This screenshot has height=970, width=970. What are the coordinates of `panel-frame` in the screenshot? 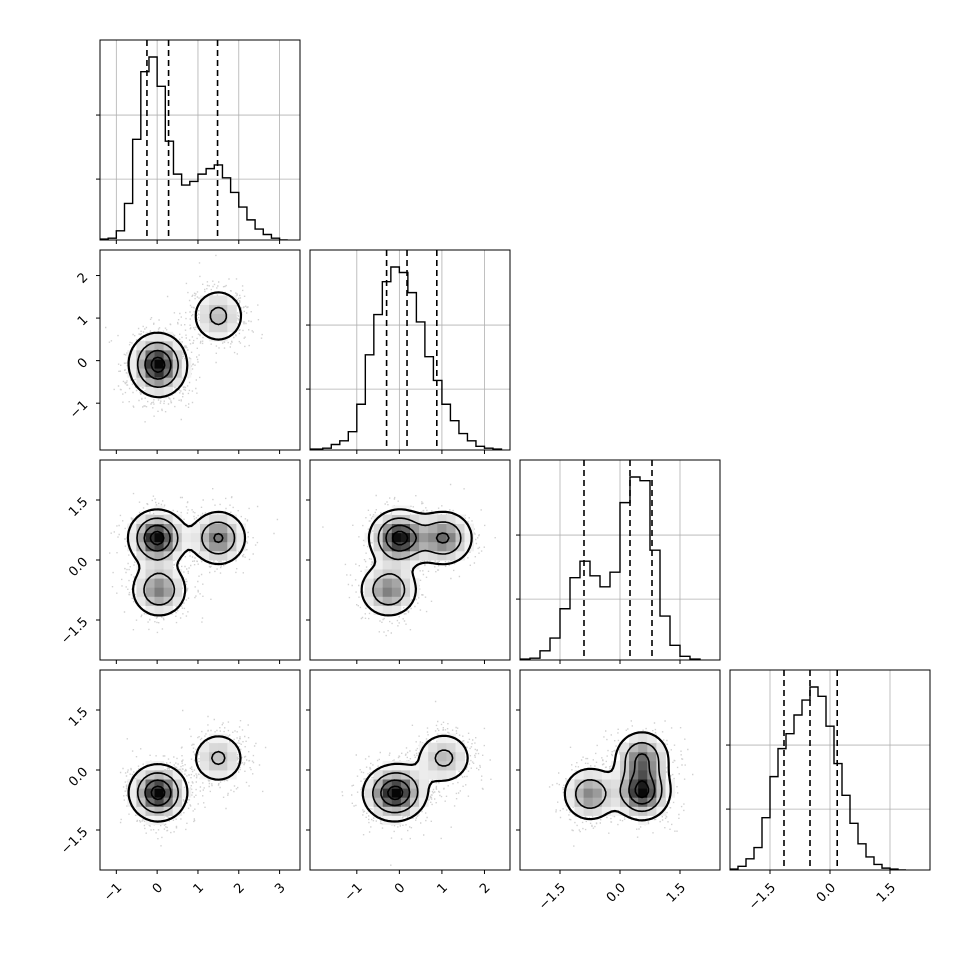 It's located at (200, 140).